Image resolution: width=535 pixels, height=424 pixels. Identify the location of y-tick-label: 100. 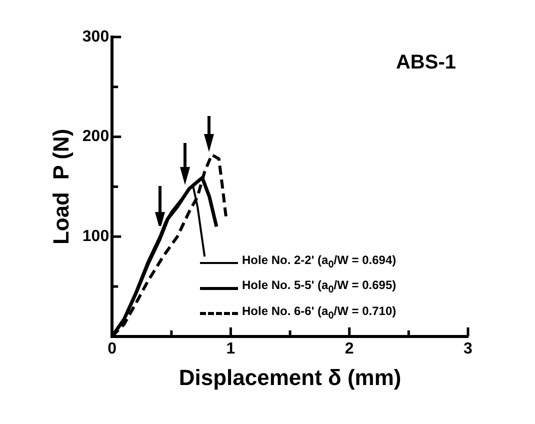
(96, 237).